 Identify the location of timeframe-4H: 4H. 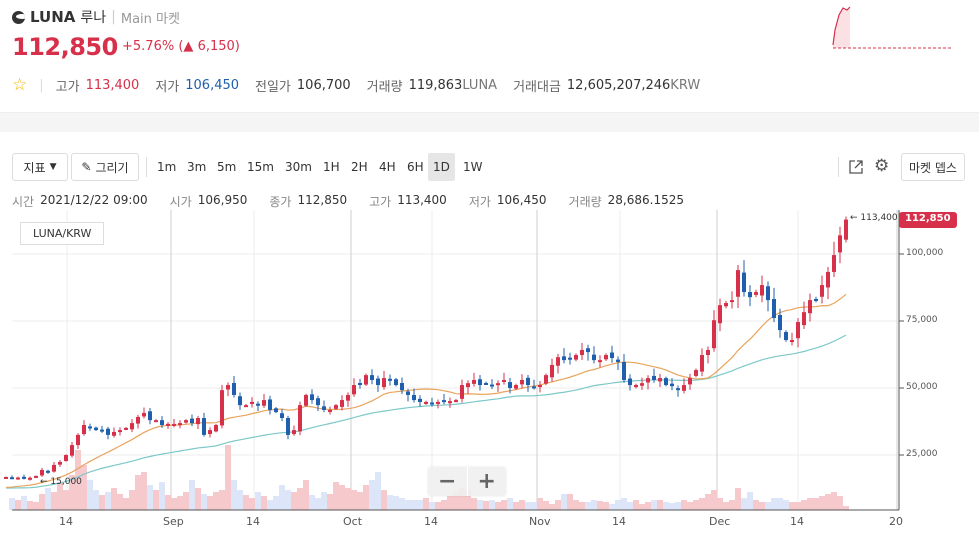
(387, 167).